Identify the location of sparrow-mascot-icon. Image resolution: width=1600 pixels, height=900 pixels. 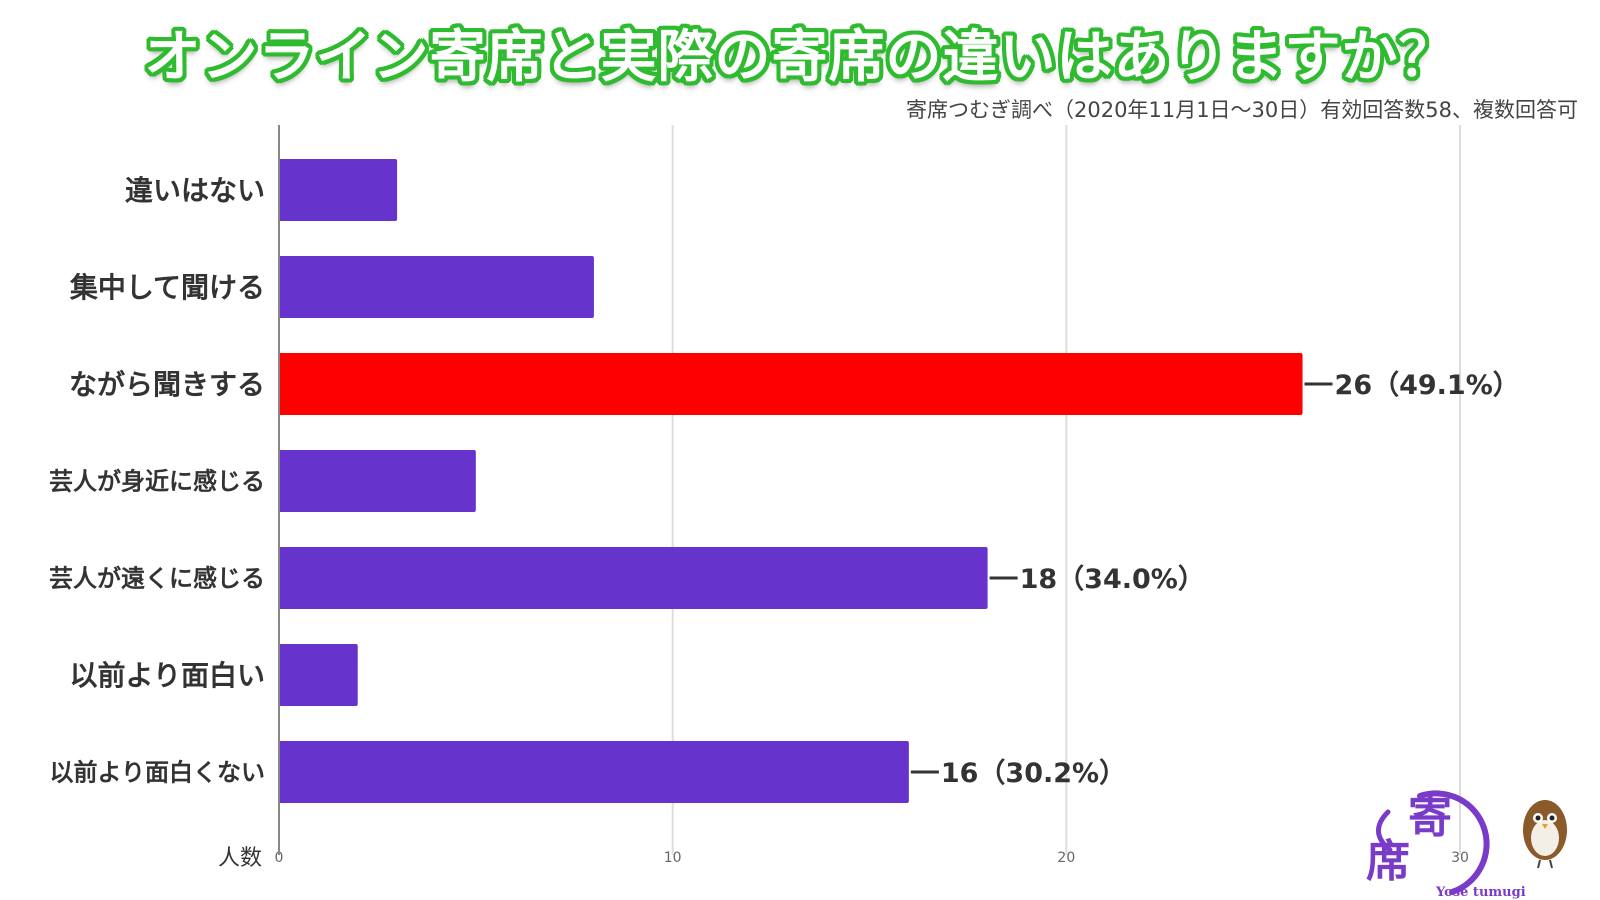
(1545, 834).